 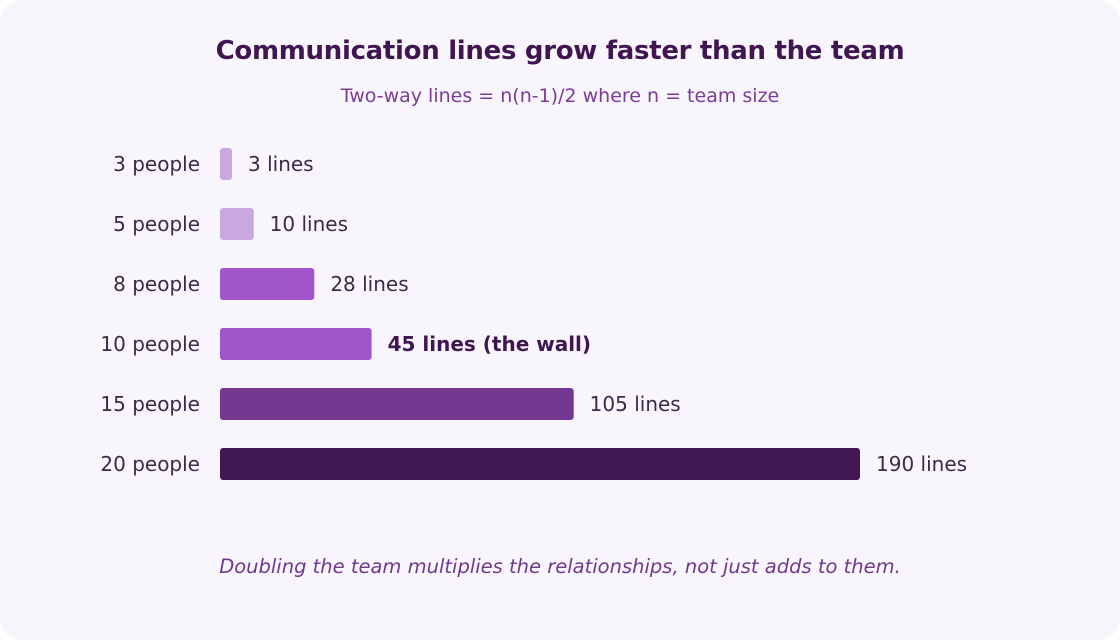 What do you see at coordinates (150, 404) in the screenshot?
I see `category-label: 15 people` at bounding box center [150, 404].